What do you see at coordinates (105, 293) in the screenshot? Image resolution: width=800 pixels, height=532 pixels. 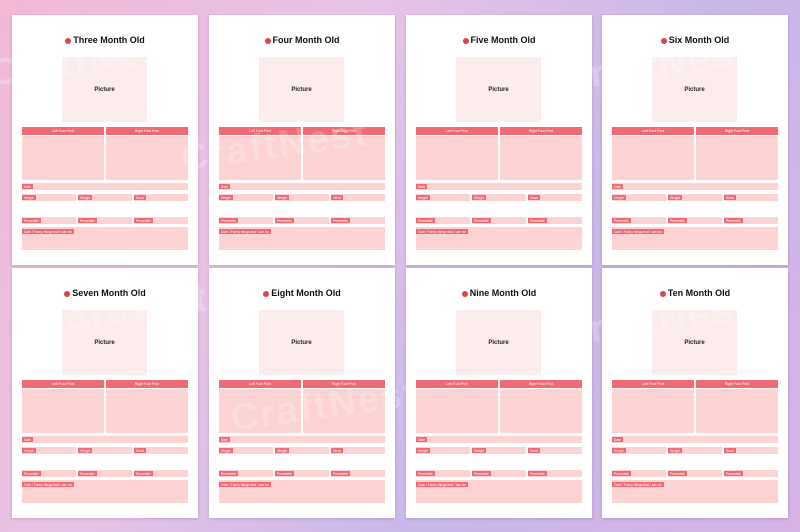 I see `page-title: Seven Month Old` at bounding box center [105, 293].